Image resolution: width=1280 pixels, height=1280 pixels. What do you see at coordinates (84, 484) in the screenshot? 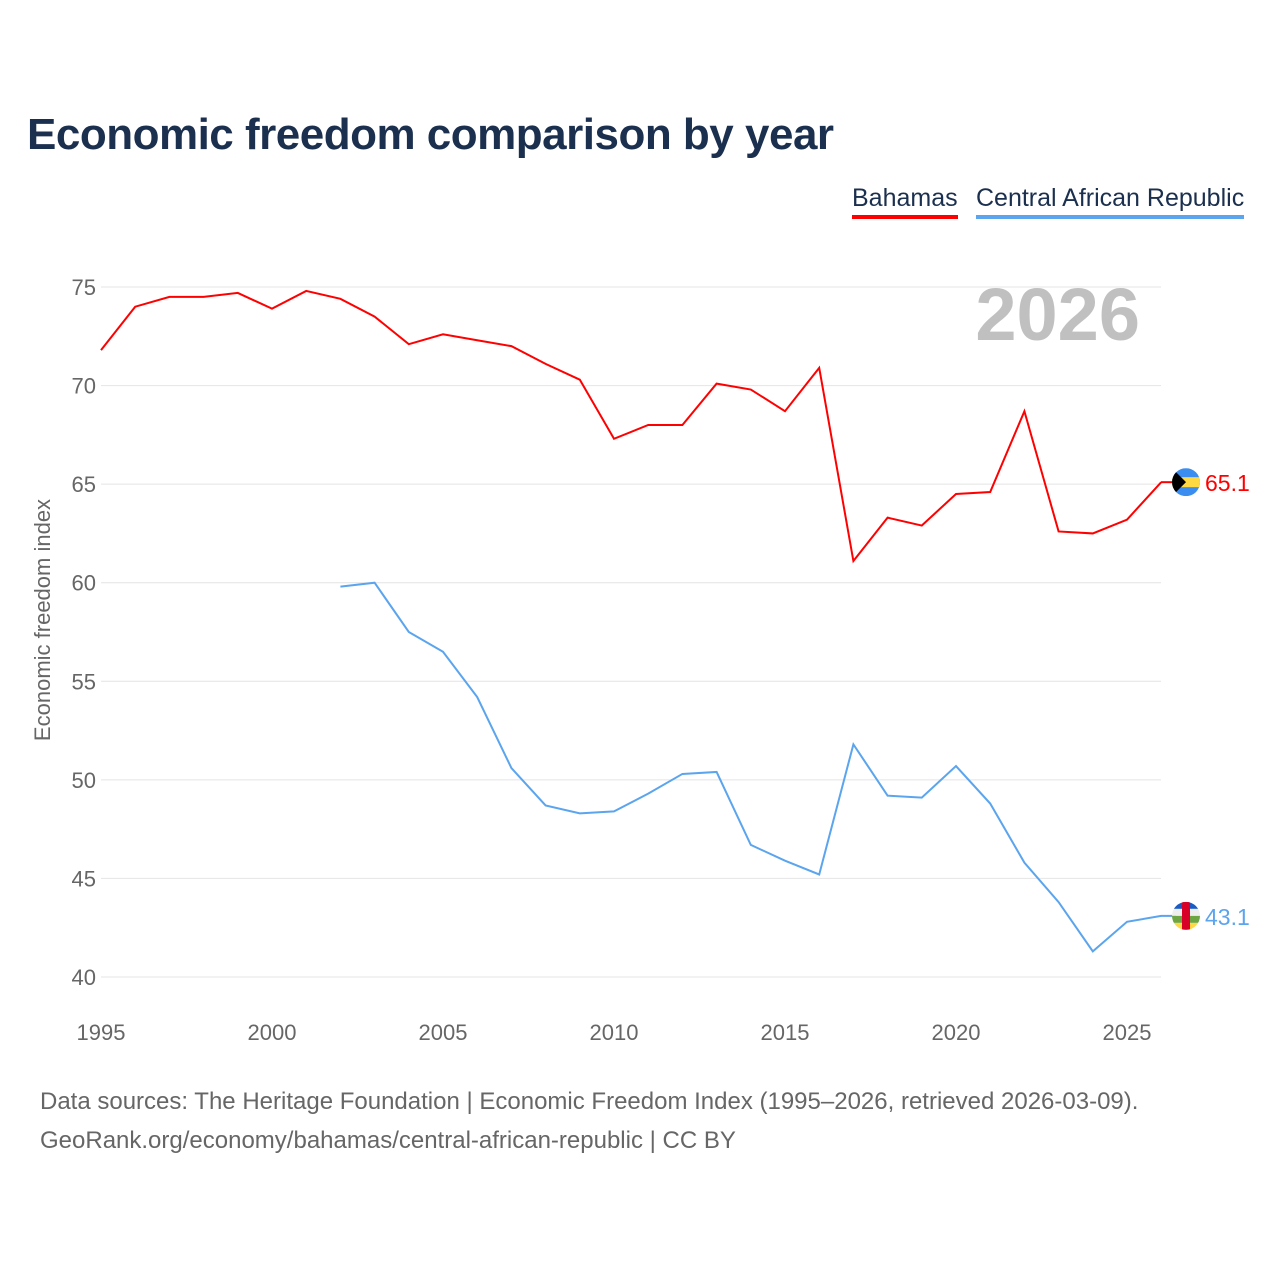
I see `y-tick-label: 65` at bounding box center [84, 484].